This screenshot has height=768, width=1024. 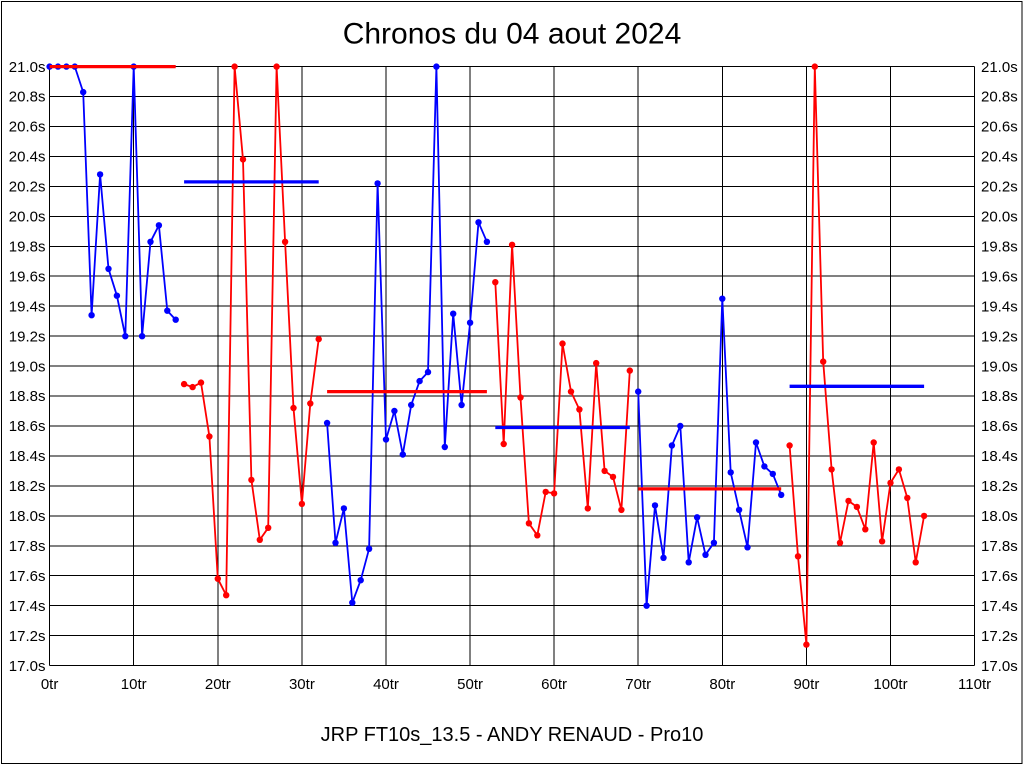 I want to click on svg-text: 30tr, so click(x=302, y=684).